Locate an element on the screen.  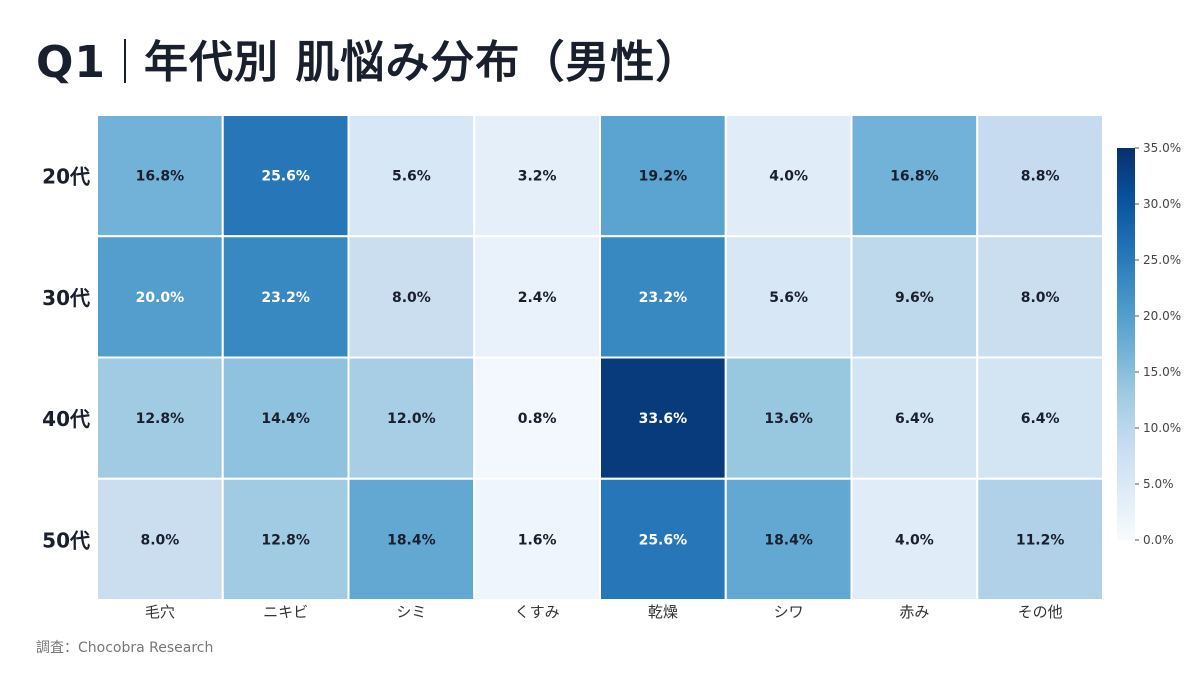
column-label: ニキビ is located at coordinates (285, 612).